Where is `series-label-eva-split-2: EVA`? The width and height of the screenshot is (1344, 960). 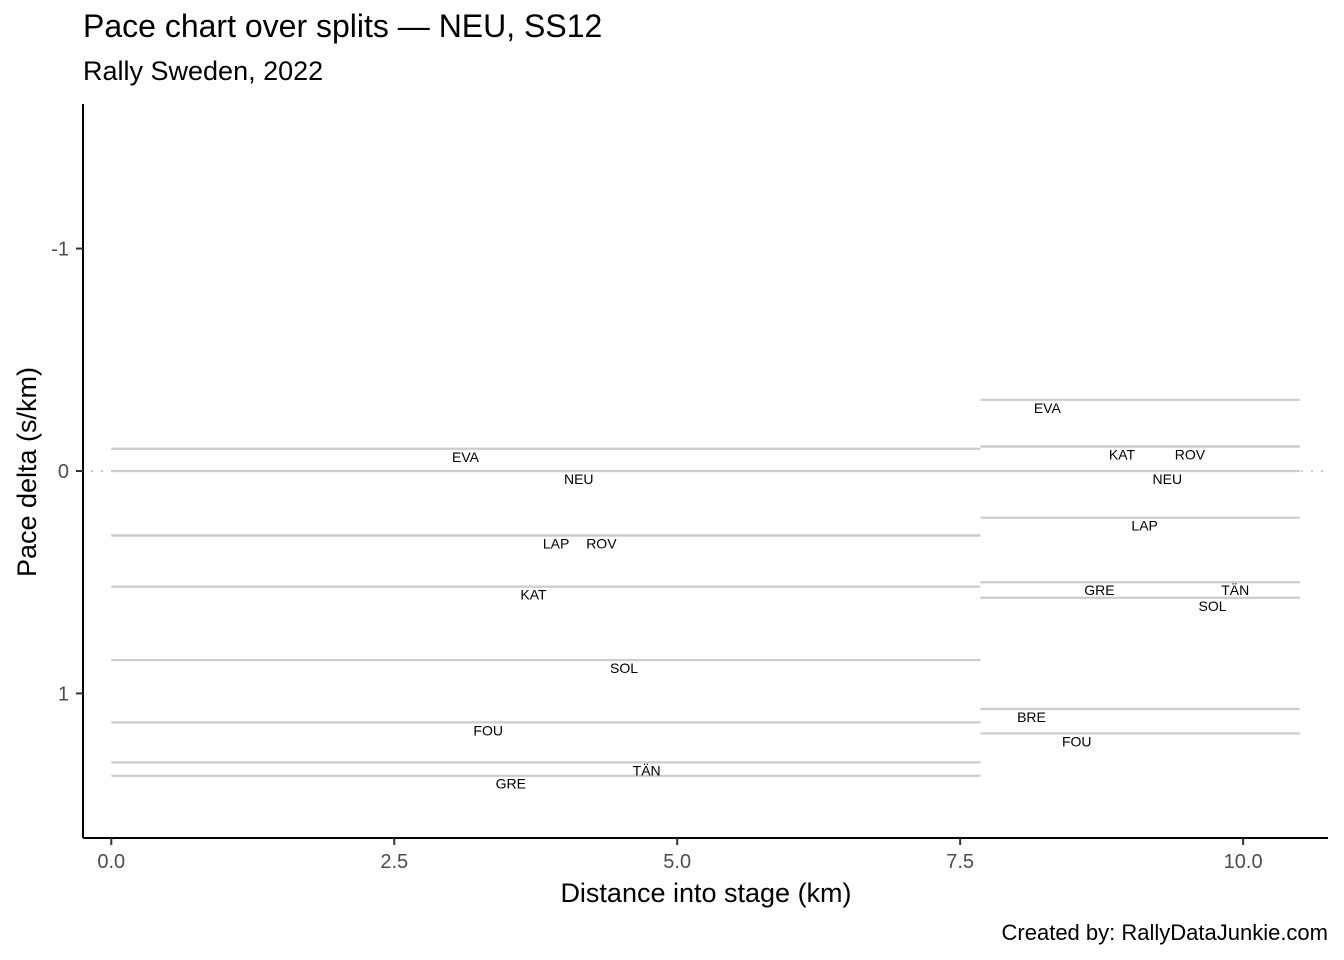
series-label-eva-split-2: EVA is located at coordinates (1048, 408).